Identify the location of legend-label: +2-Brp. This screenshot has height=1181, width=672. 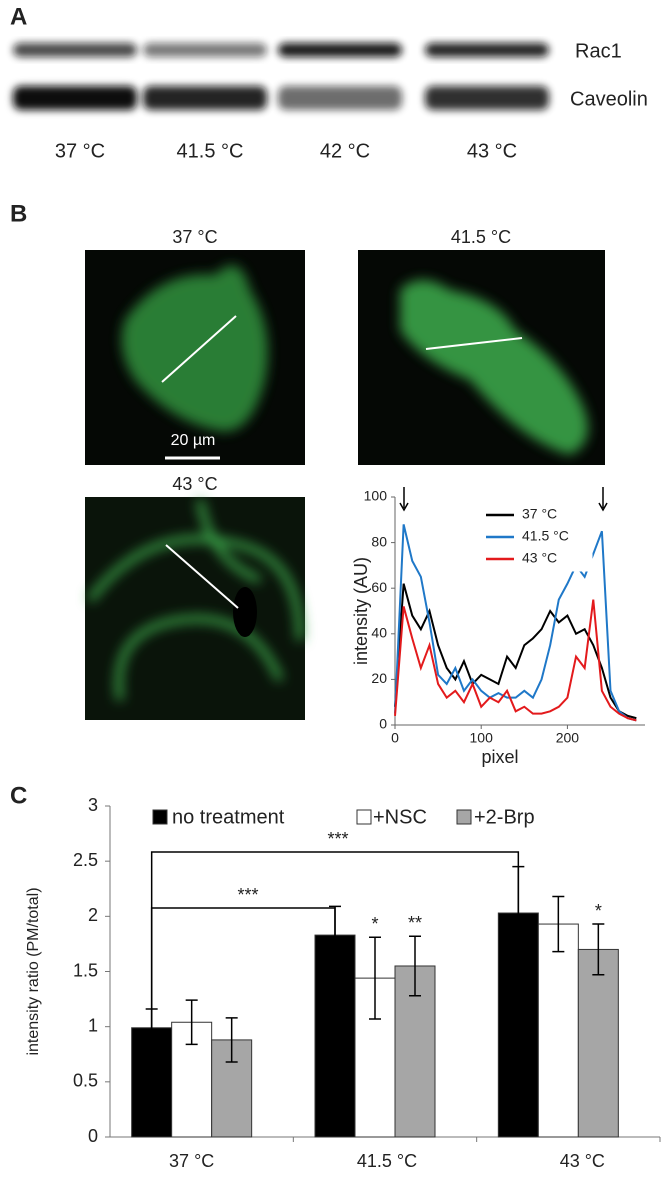
(504, 817).